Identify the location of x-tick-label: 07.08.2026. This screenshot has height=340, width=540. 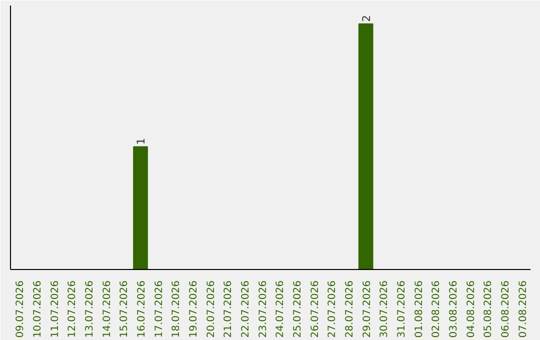
(523, 309).